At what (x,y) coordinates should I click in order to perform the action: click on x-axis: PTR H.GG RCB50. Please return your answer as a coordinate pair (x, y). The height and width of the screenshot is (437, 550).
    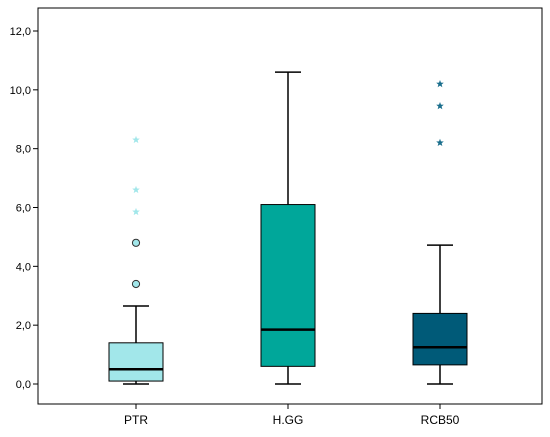
    Looking at the image, I should click on (292, 415).